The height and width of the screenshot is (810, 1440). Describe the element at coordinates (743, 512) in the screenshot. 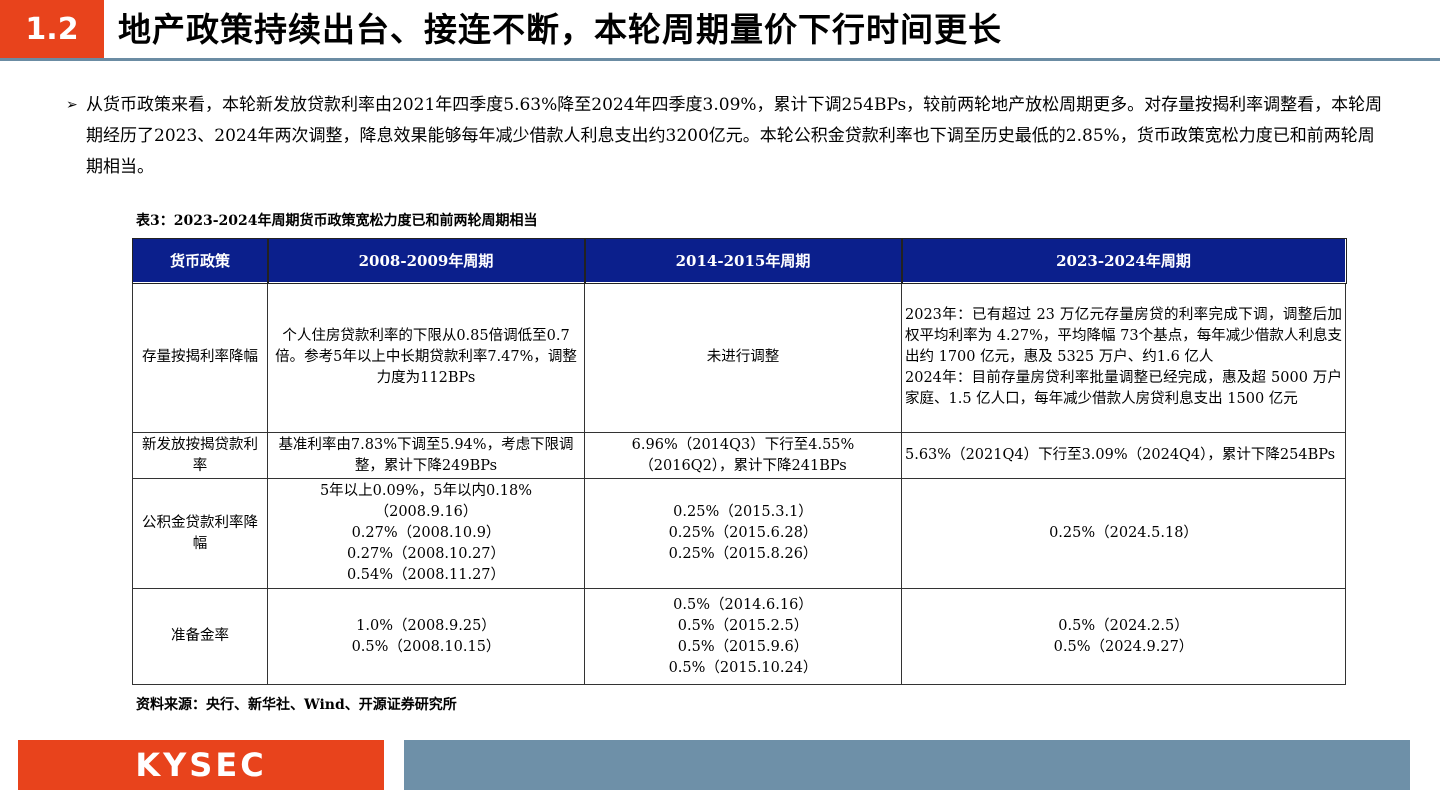

I see `cell-line: 0.25%（2015.3.1）` at that location.